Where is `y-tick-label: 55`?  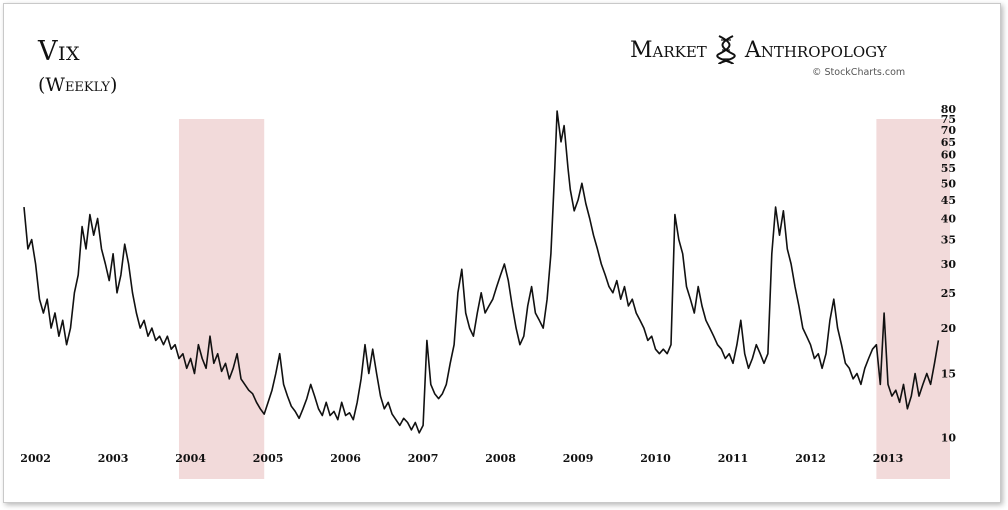 y-tick-label: 55 is located at coordinates (948, 168).